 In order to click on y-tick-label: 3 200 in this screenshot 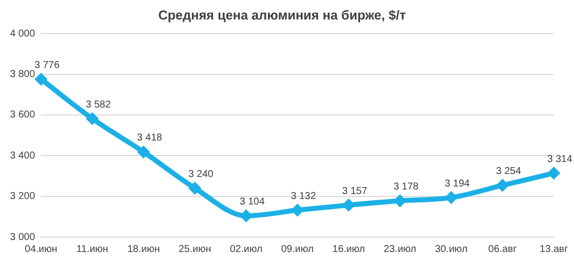, I will do `click(23, 196)`.